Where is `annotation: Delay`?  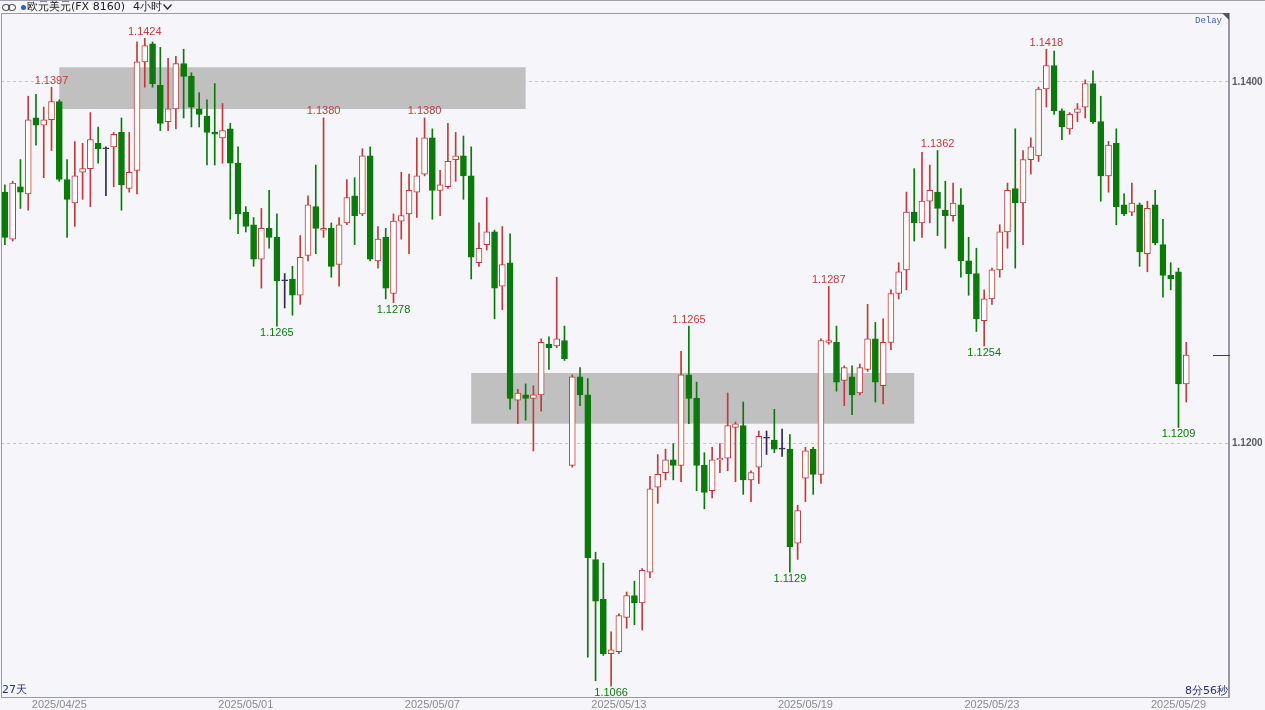
annotation: Delay is located at coordinates (1208, 21).